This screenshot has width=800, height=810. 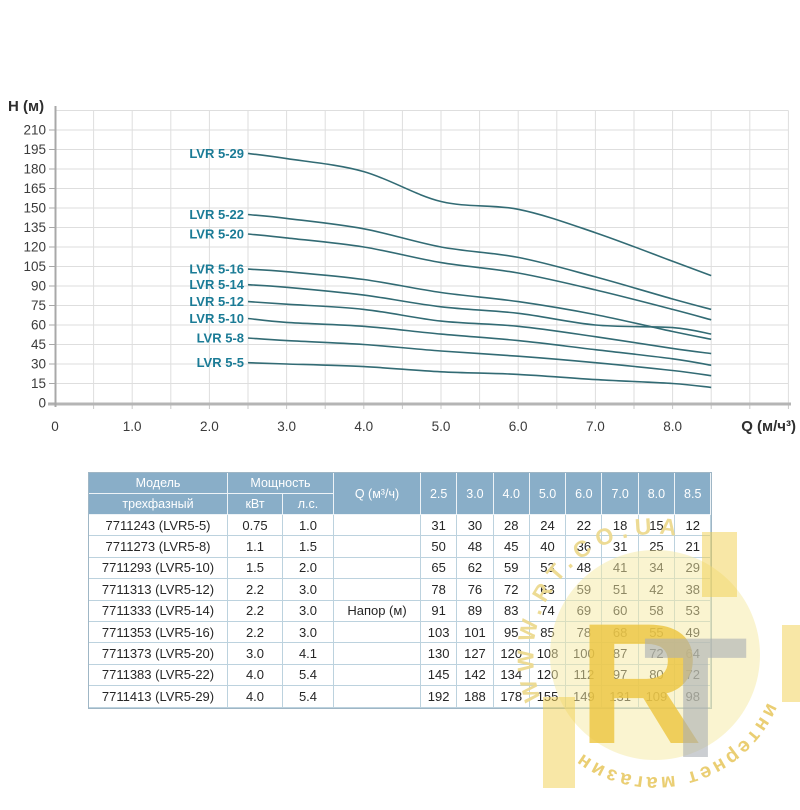 I want to click on kw-cell: 0.75, so click(x=255, y=526).